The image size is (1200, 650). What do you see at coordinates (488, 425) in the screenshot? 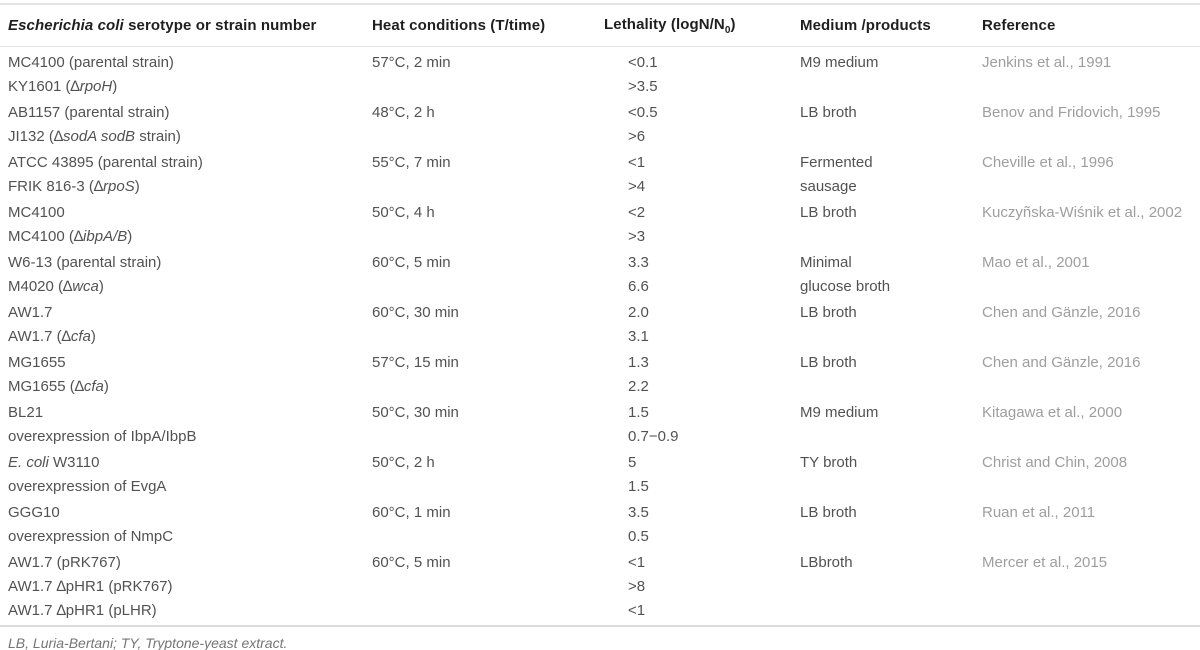
I see `heat-conditions-cell: 50°C, 30 min` at bounding box center [488, 425].